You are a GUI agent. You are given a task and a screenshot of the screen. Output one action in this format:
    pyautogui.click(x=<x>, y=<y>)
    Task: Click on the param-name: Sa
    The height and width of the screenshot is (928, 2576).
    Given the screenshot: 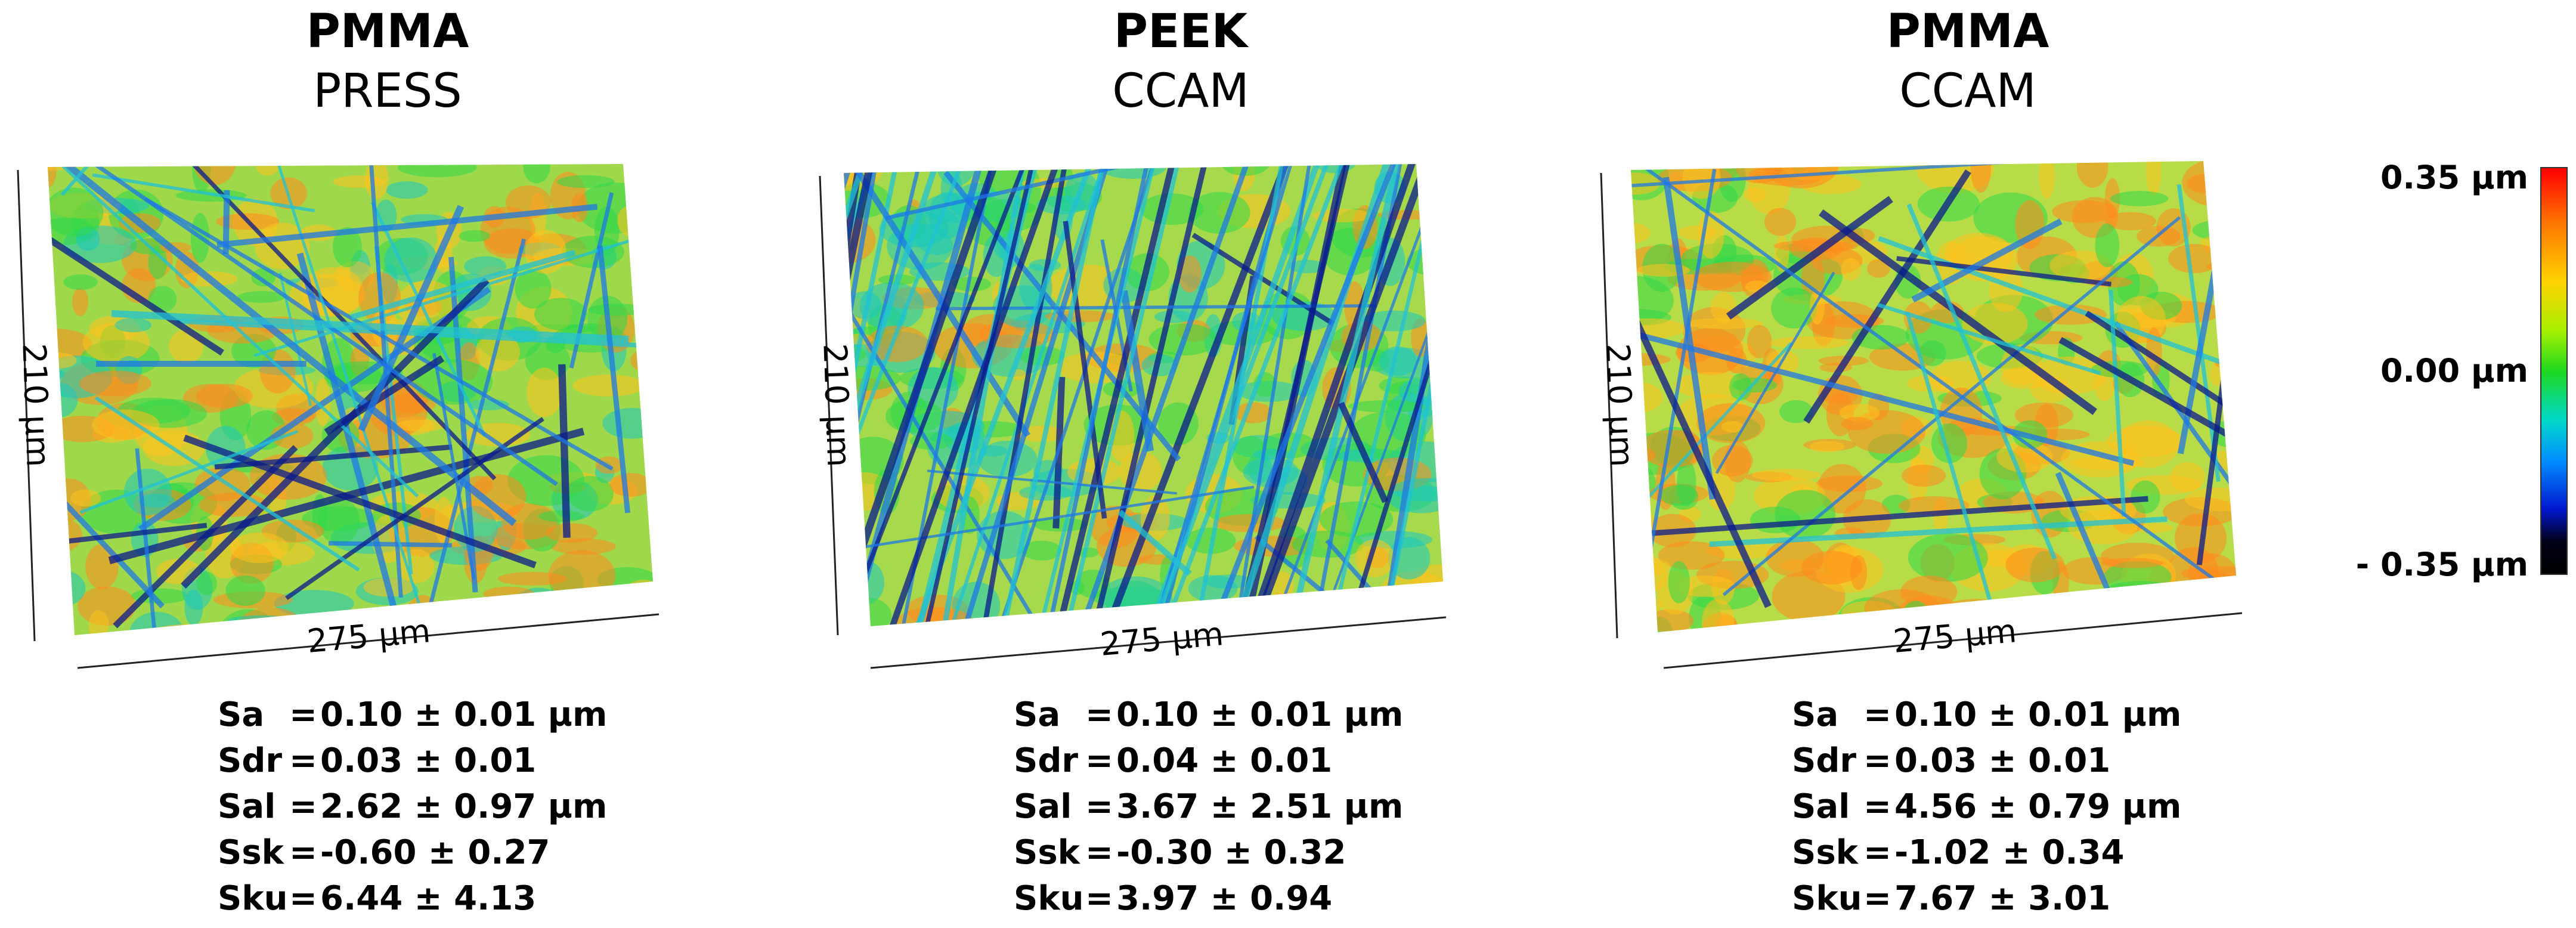 What is the action you would take?
    pyautogui.click(x=1038, y=714)
    